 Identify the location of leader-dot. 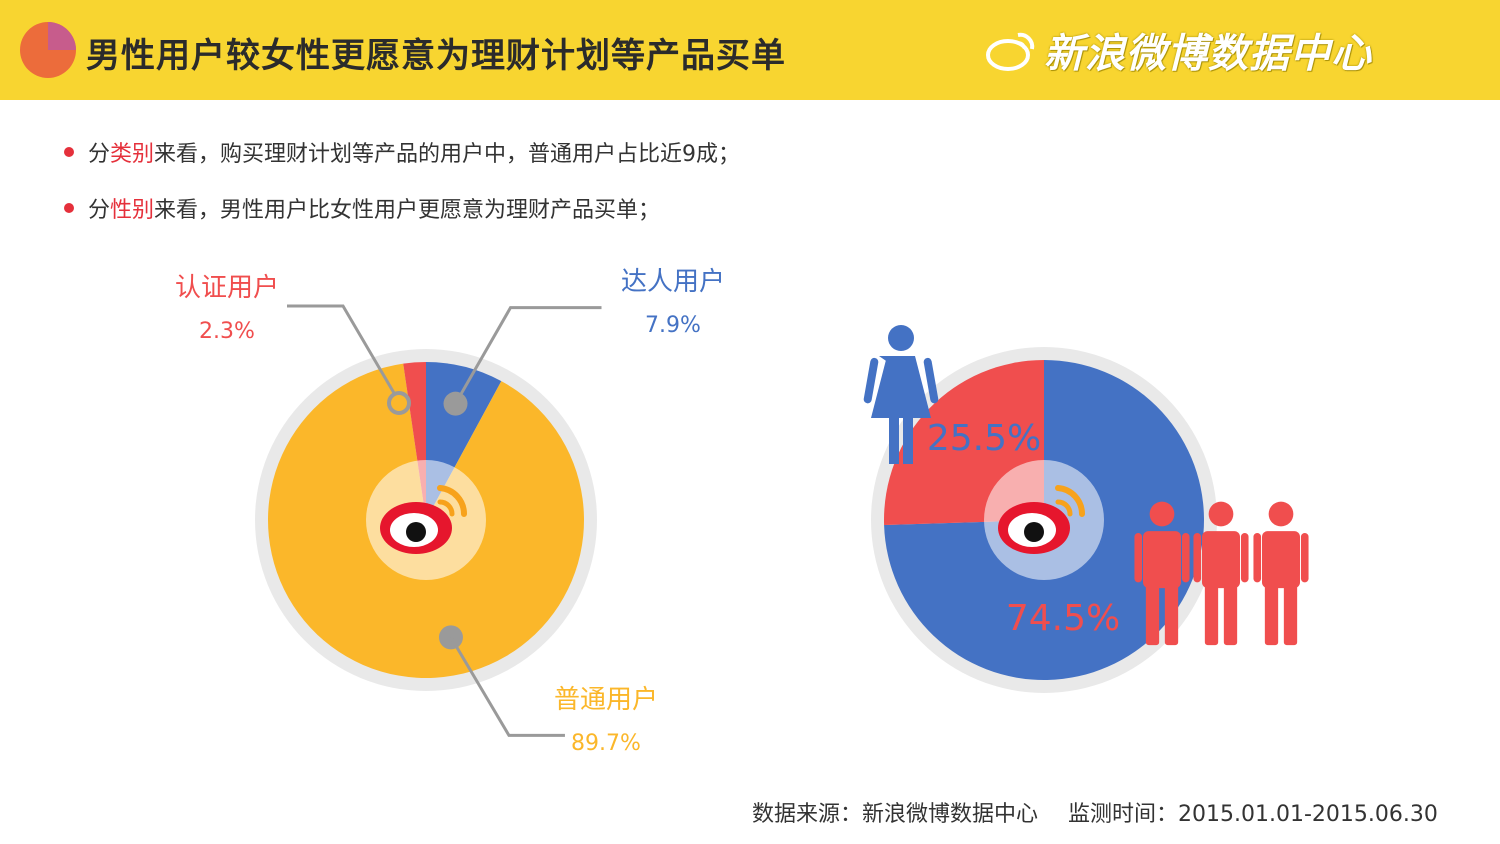
(399, 403).